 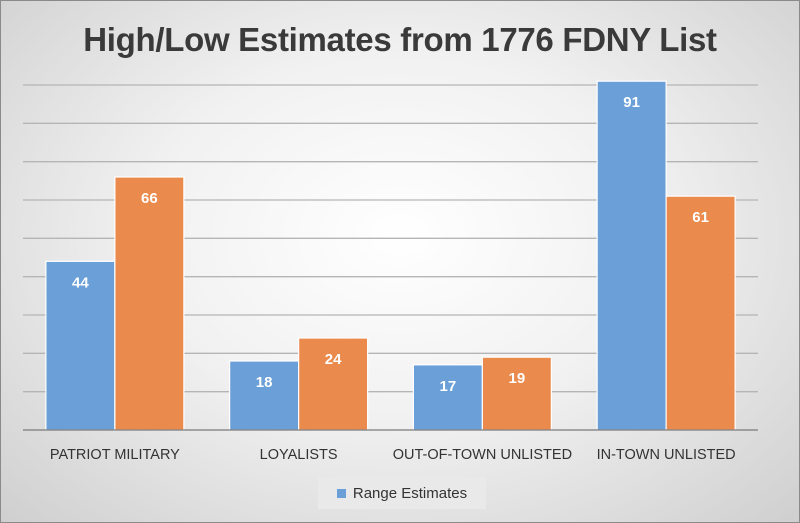 What do you see at coordinates (149, 198) in the screenshot?
I see `data-label: 66` at bounding box center [149, 198].